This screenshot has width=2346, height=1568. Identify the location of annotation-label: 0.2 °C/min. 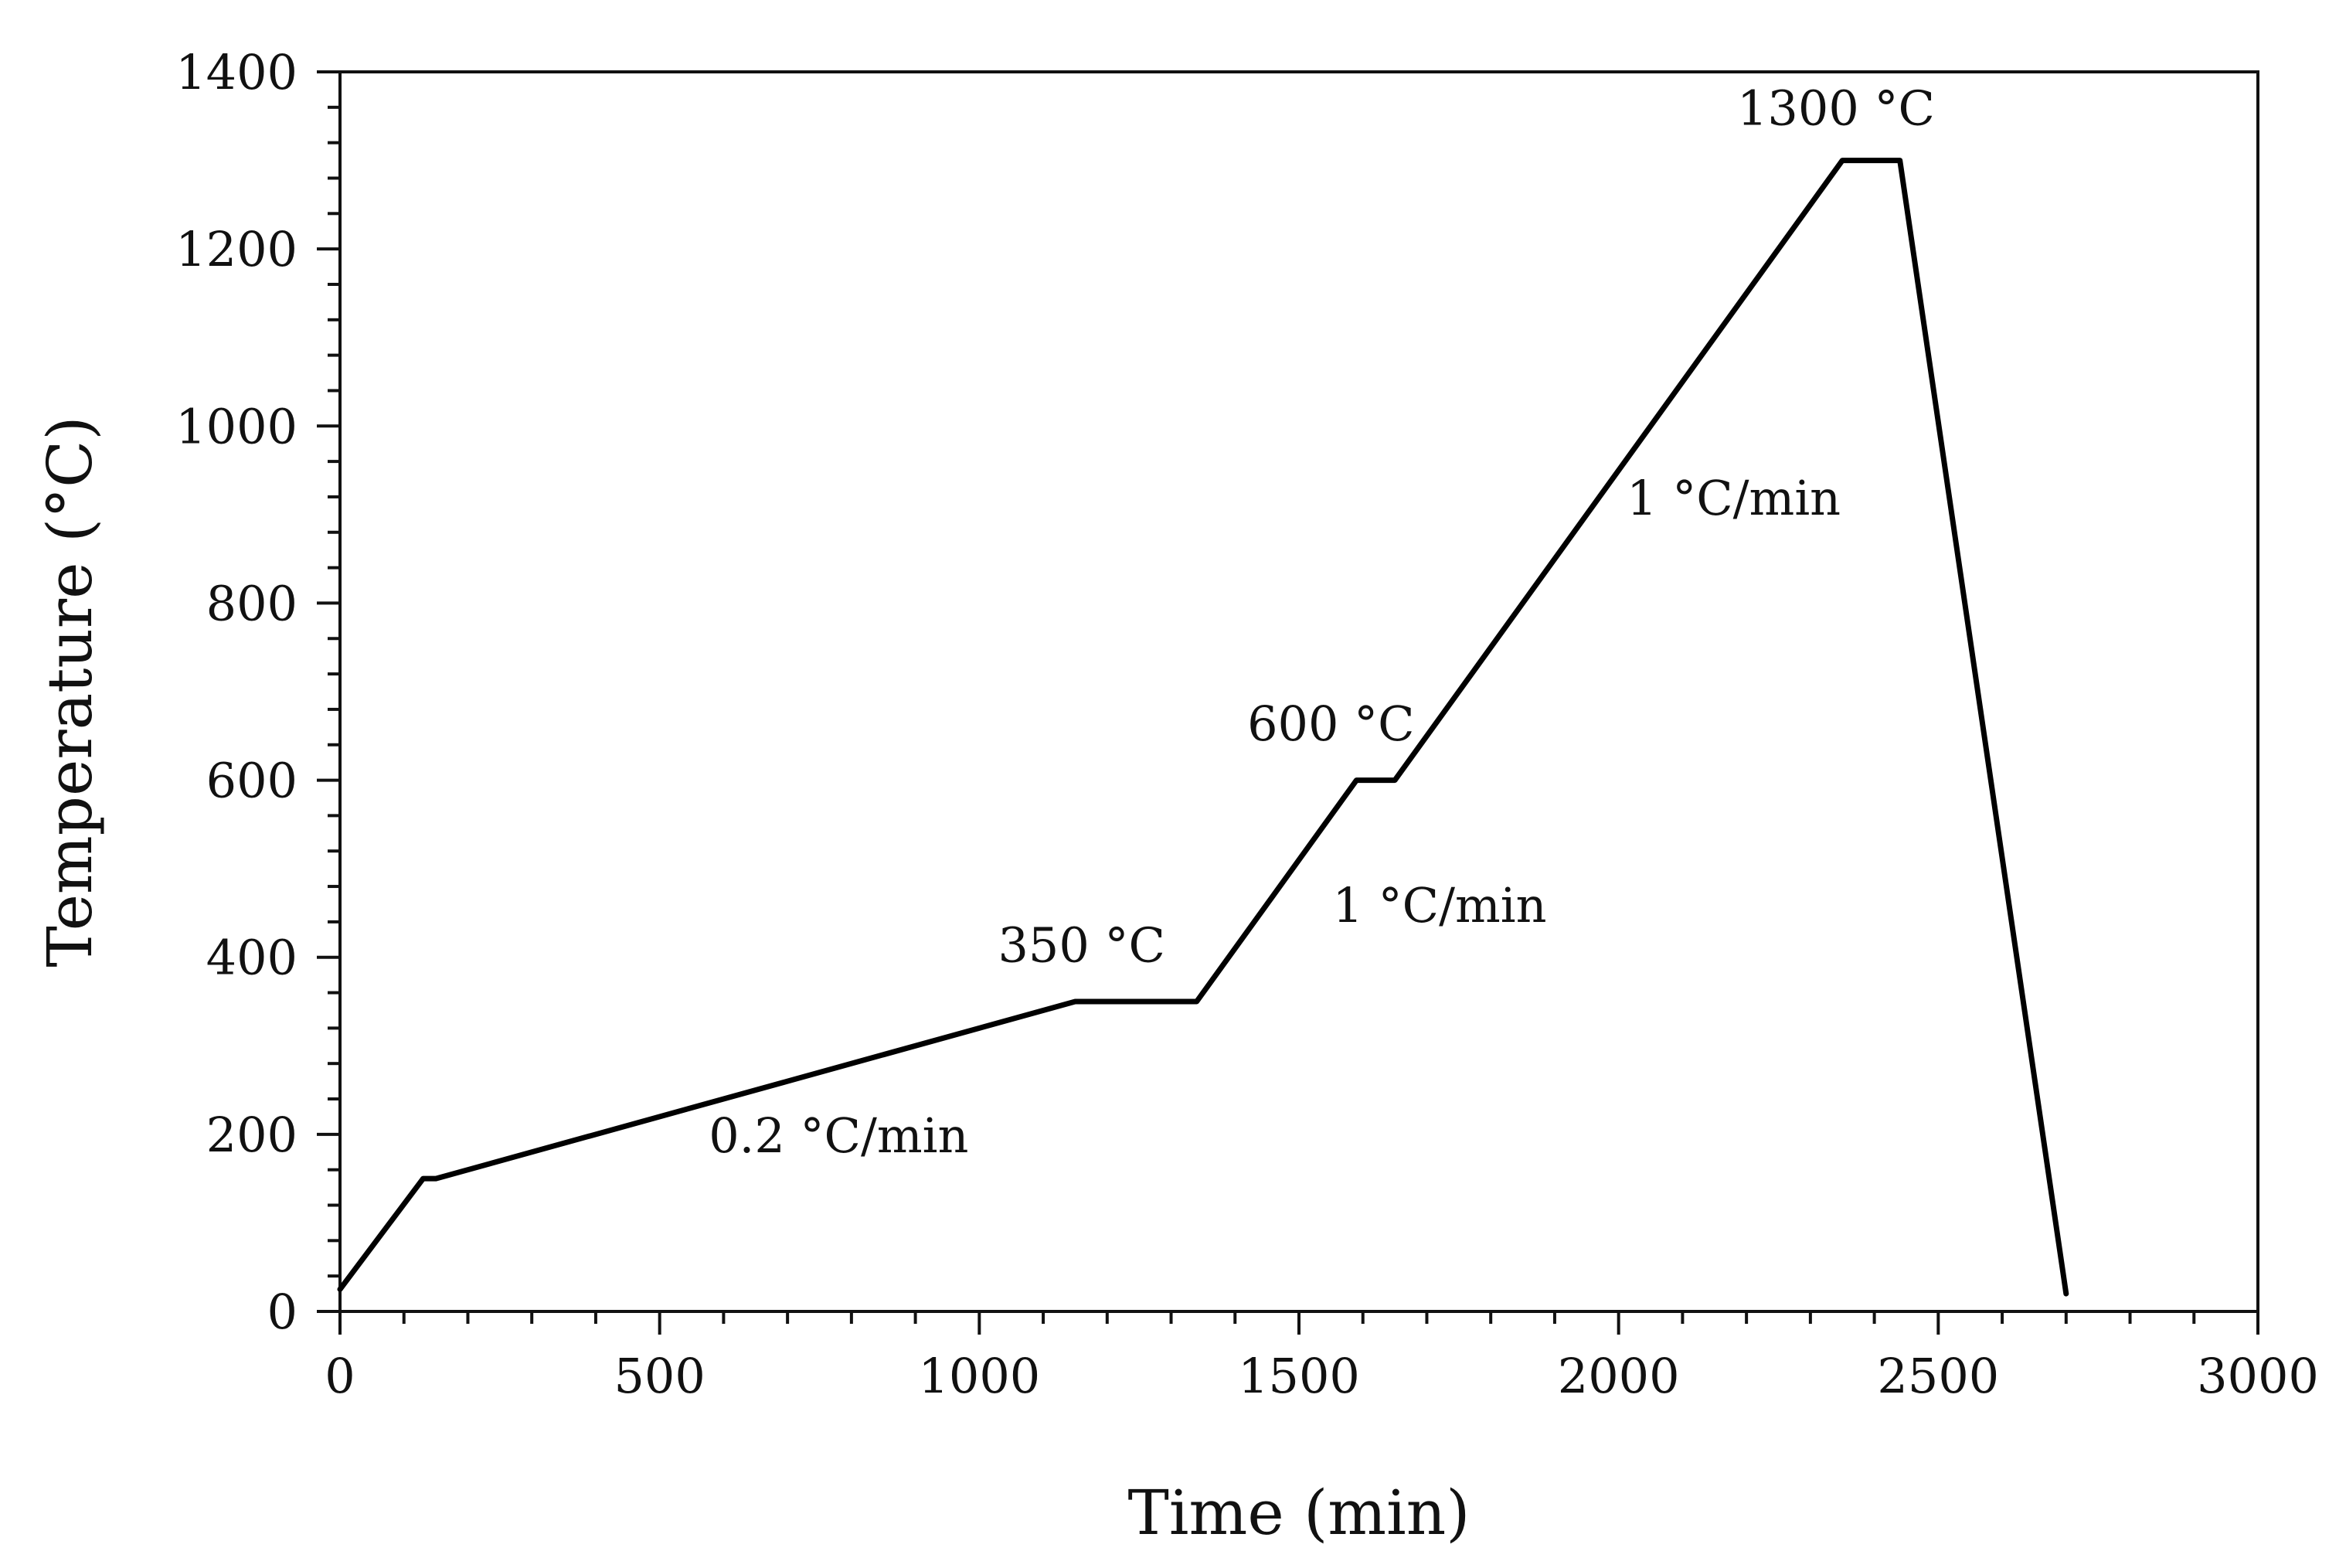
(839, 1135).